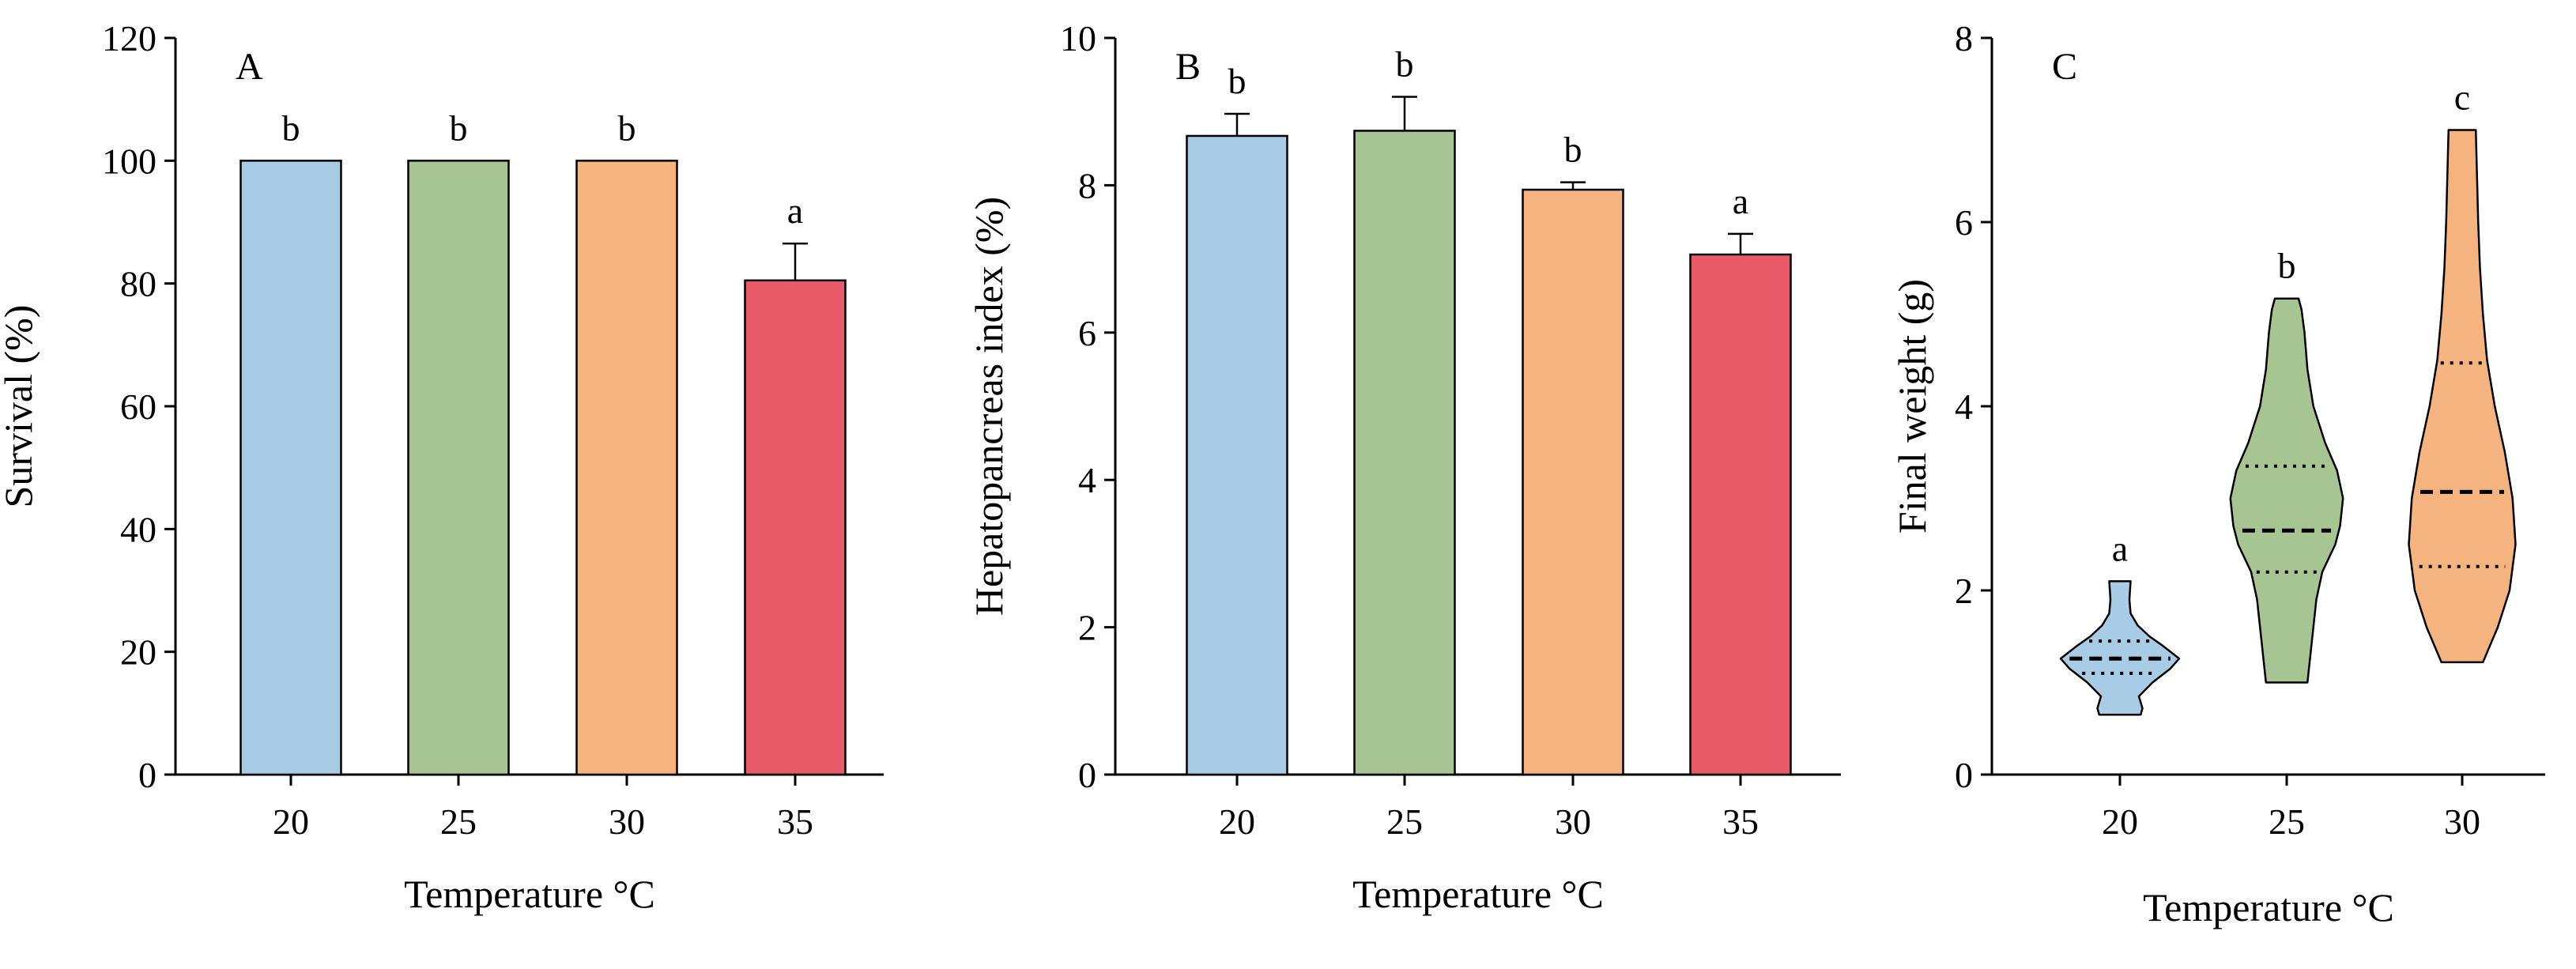 Image resolution: width=2576 pixels, height=969 pixels. Describe the element at coordinates (138, 406) in the screenshot. I see `y-tick-label: 60` at that location.